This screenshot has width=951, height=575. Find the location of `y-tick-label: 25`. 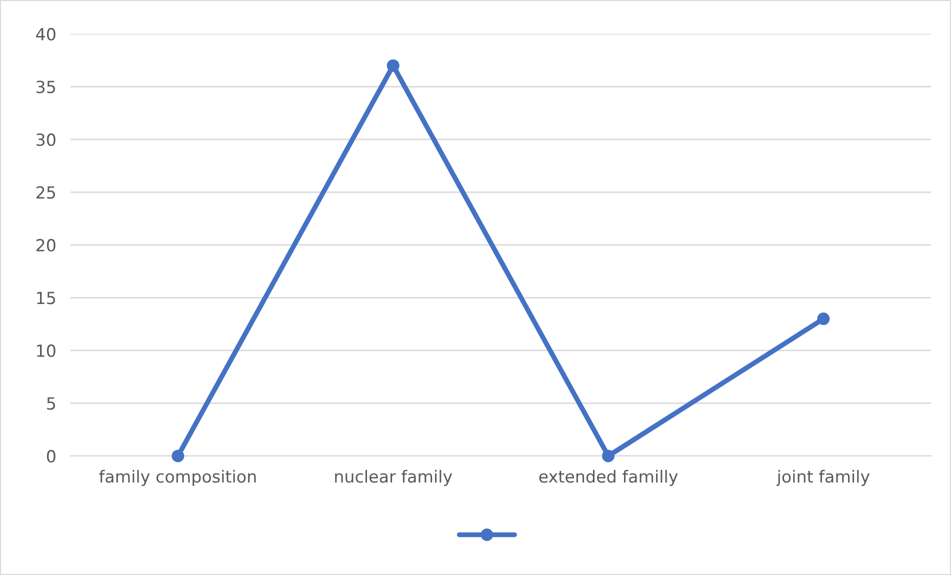

y-tick-label: 25 is located at coordinates (46, 192).